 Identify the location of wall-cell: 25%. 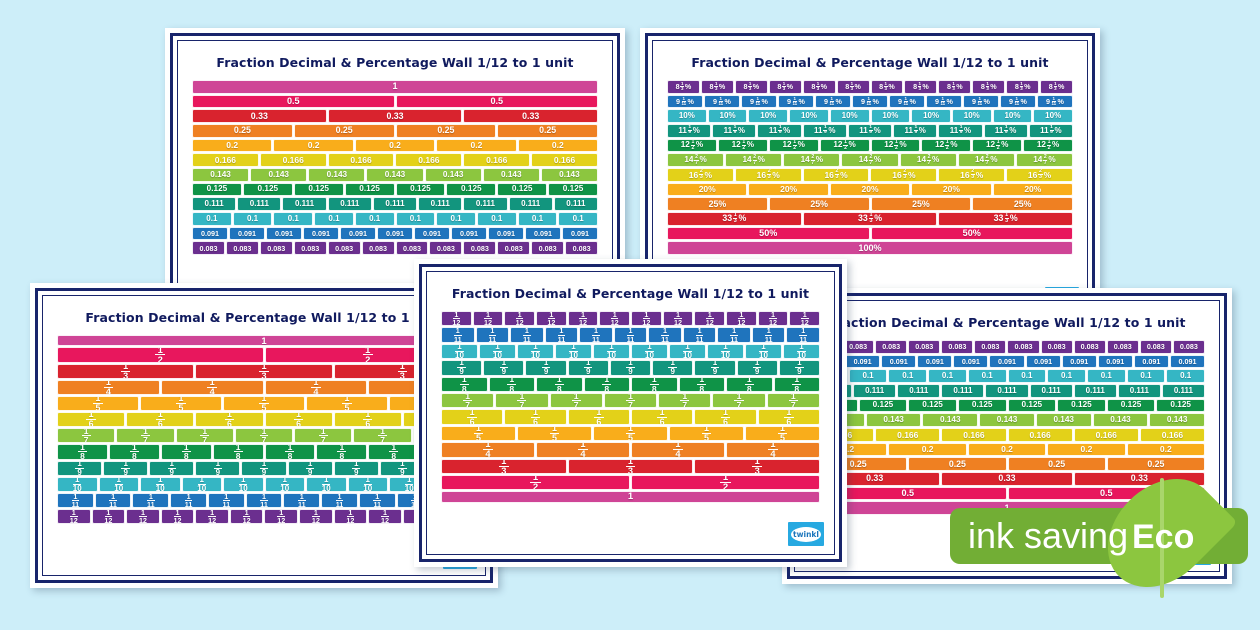
(1022, 204).